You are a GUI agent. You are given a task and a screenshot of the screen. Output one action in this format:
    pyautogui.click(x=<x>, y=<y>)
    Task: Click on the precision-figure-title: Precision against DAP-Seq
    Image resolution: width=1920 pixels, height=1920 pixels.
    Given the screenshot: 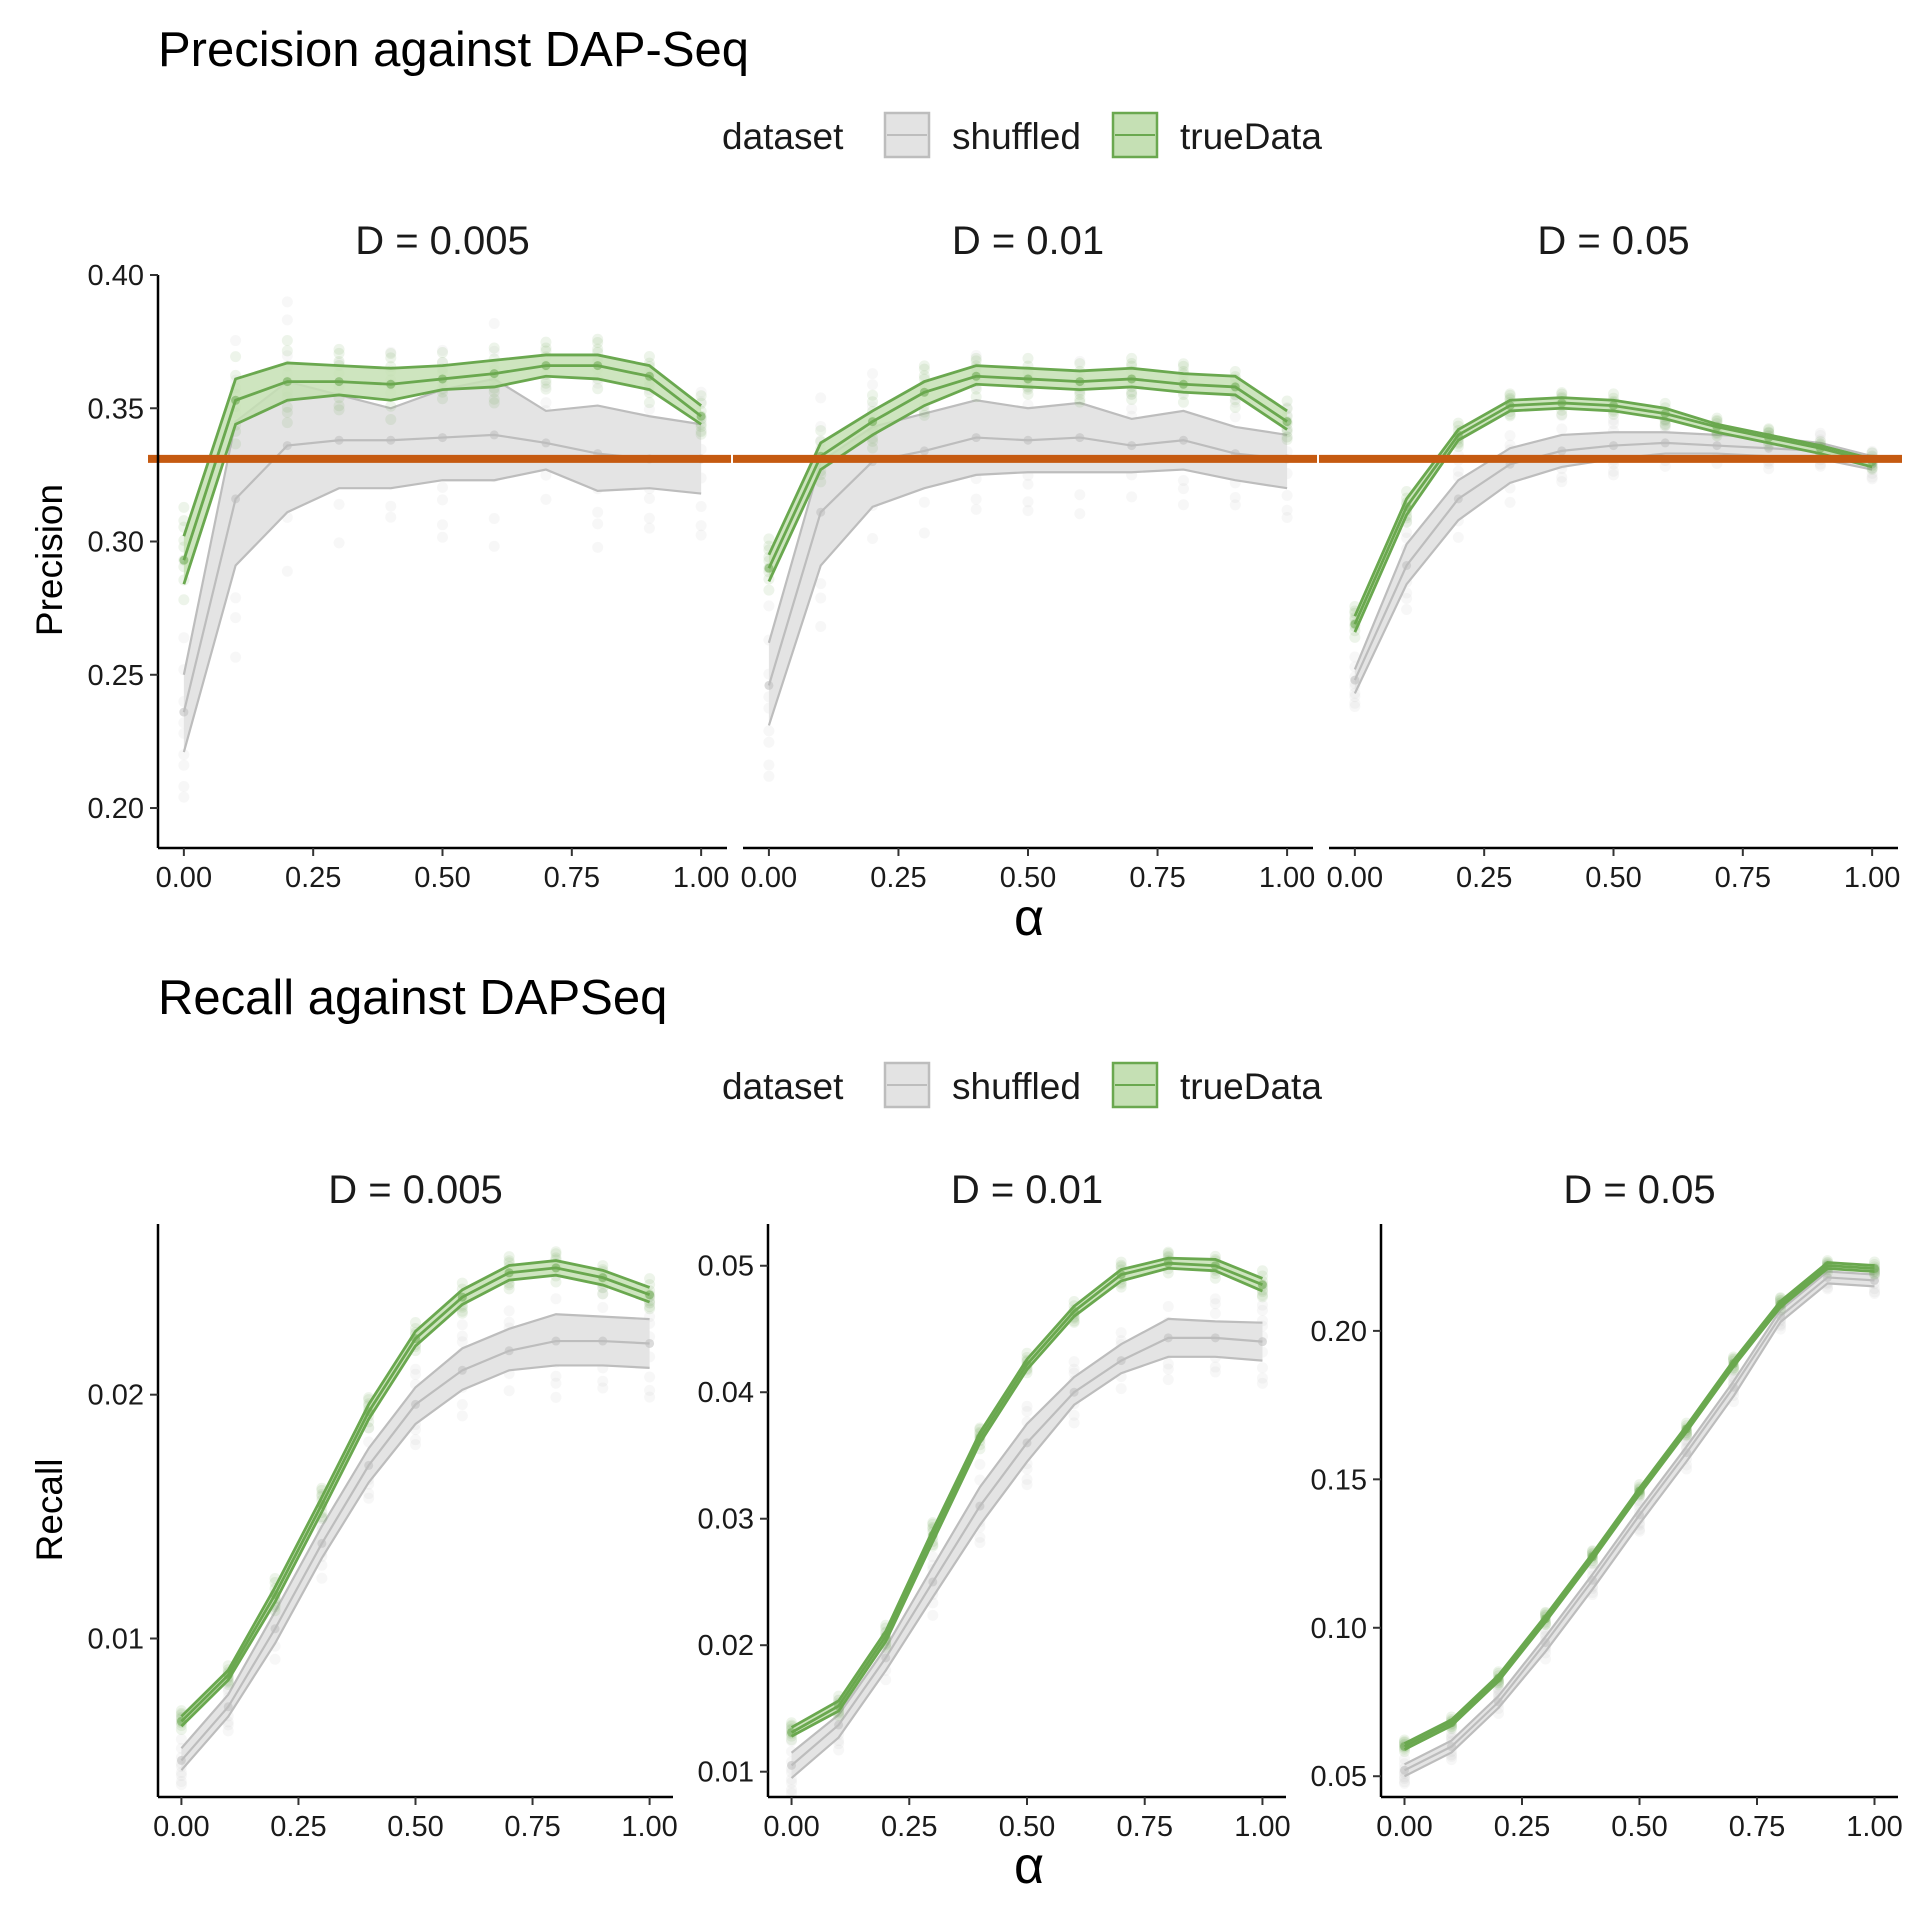 What is the action you would take?
    pyautogui.click(x=453, y=50)
    